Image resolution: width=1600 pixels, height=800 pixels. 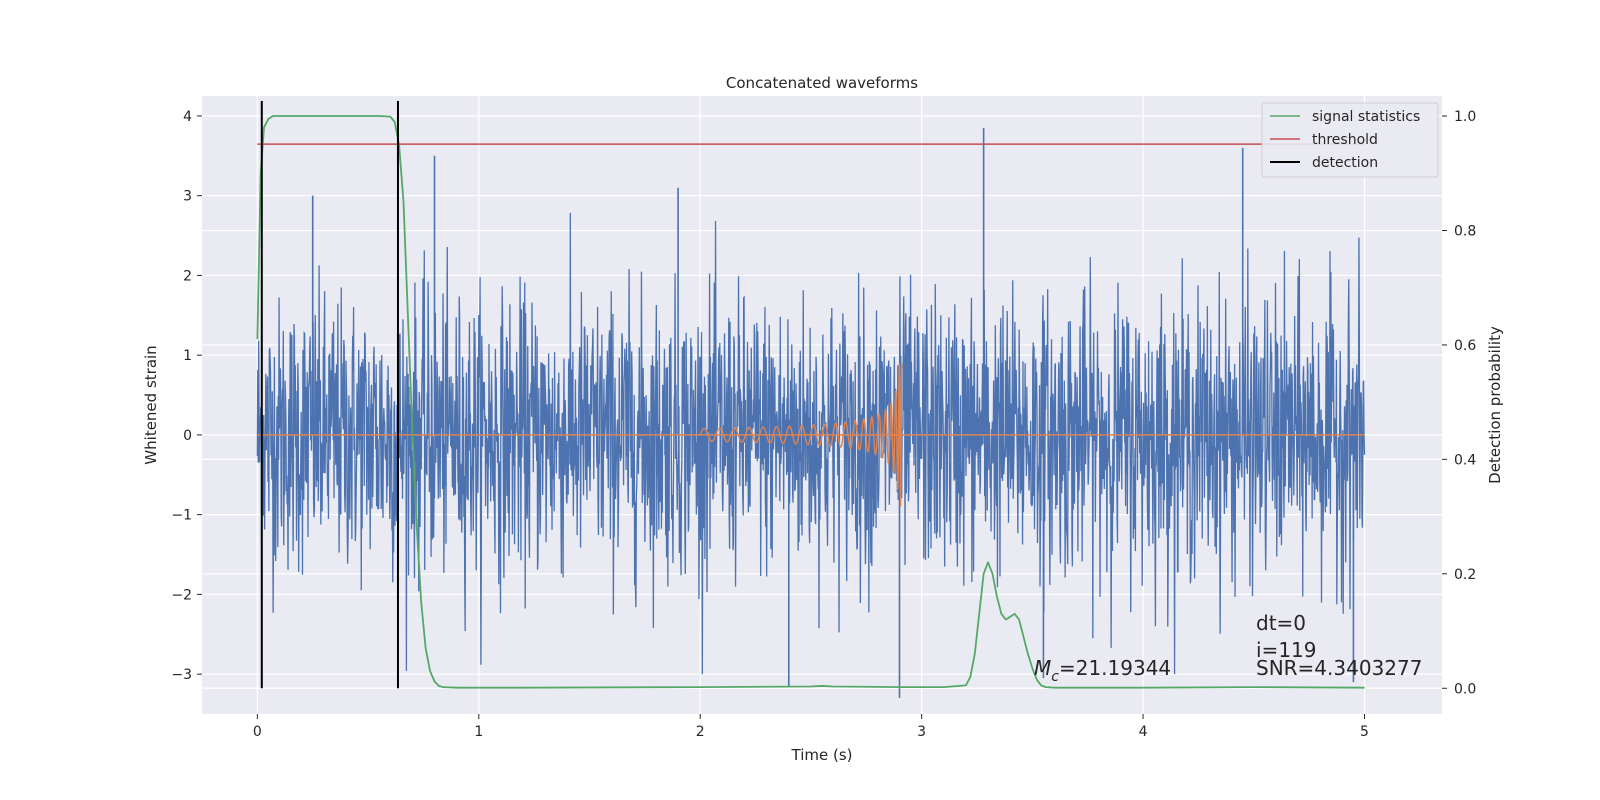 What do you see at coordinates (1366, 117) in the screenshot?
I see `legend-label-signal-statistics: signal statistics` at bounding box center [1366, 117].